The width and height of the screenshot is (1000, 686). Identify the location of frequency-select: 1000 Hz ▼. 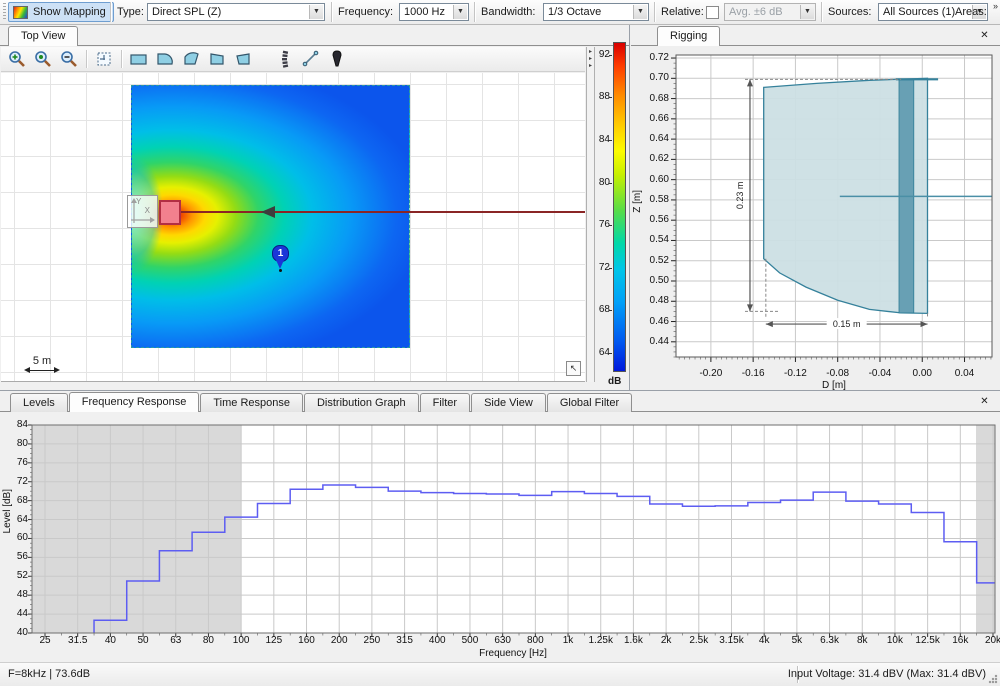
(434, 12).